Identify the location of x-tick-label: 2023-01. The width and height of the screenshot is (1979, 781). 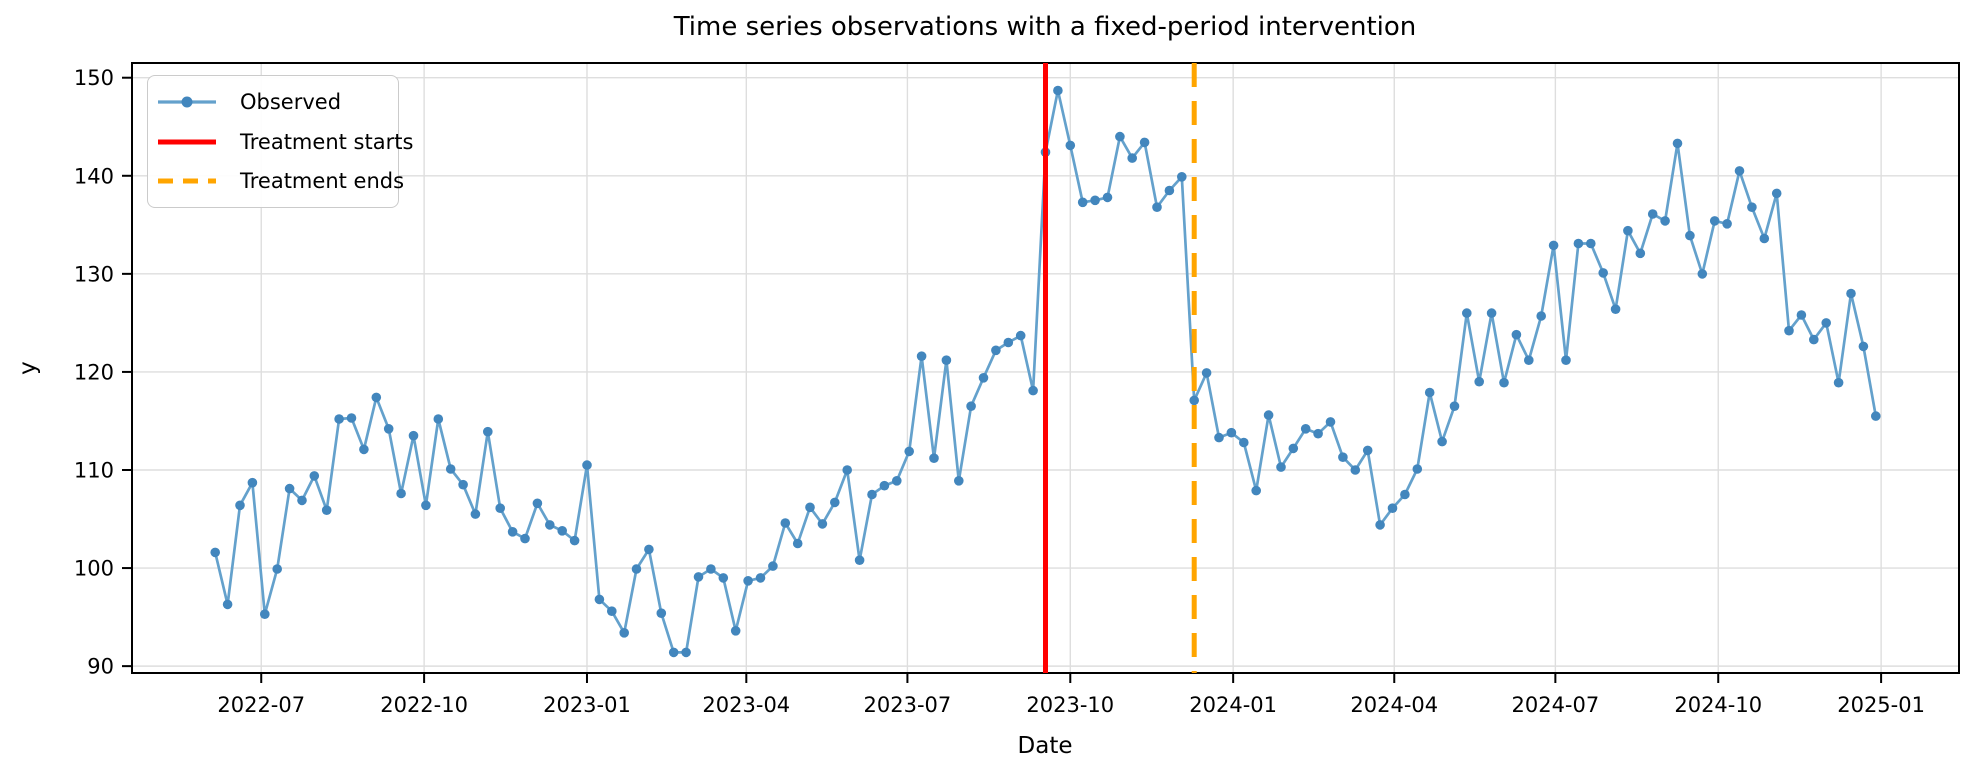
(587, 705).